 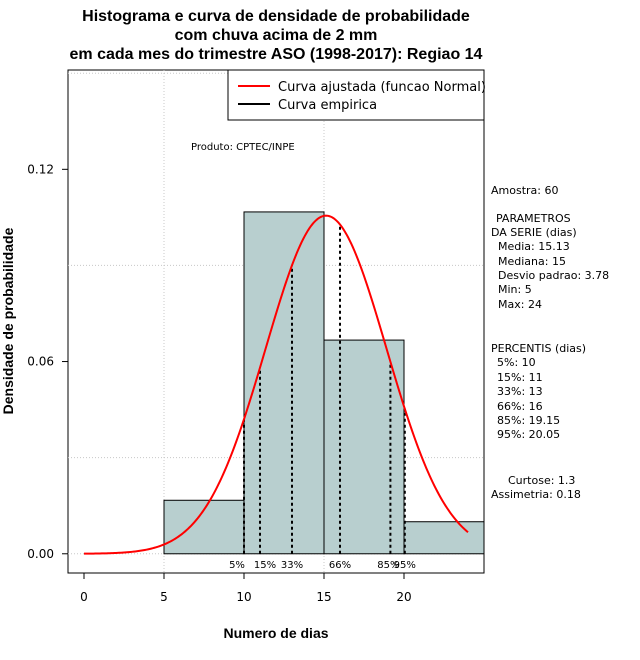 What do you see at coordinates (536, 494) in the screenshot?
I see `skewness: Assimetria: 0.18` at bounding box center [536, 494].